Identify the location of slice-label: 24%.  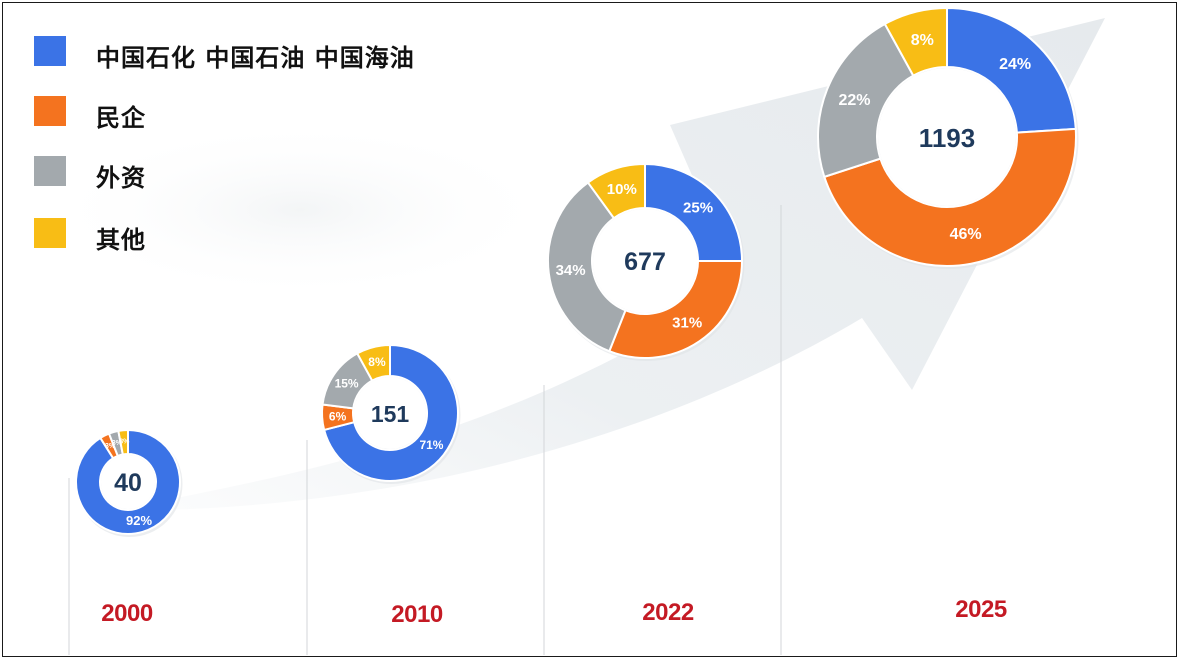
(1015, 64).